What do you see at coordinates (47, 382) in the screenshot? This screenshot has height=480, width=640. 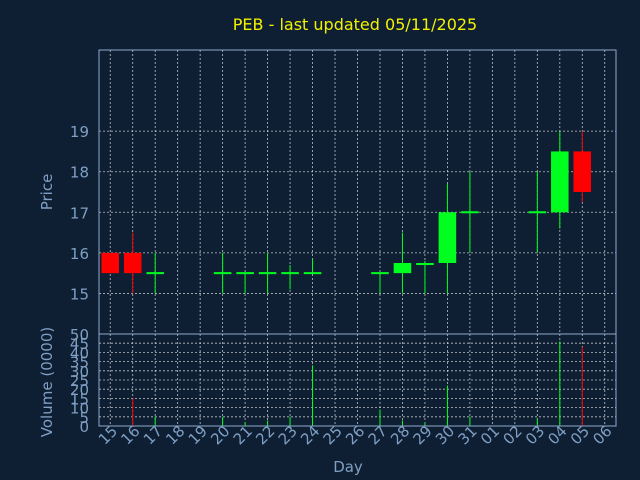 I see `volume-axis-label: Volume (0000)` at bounding box center [47, 382].